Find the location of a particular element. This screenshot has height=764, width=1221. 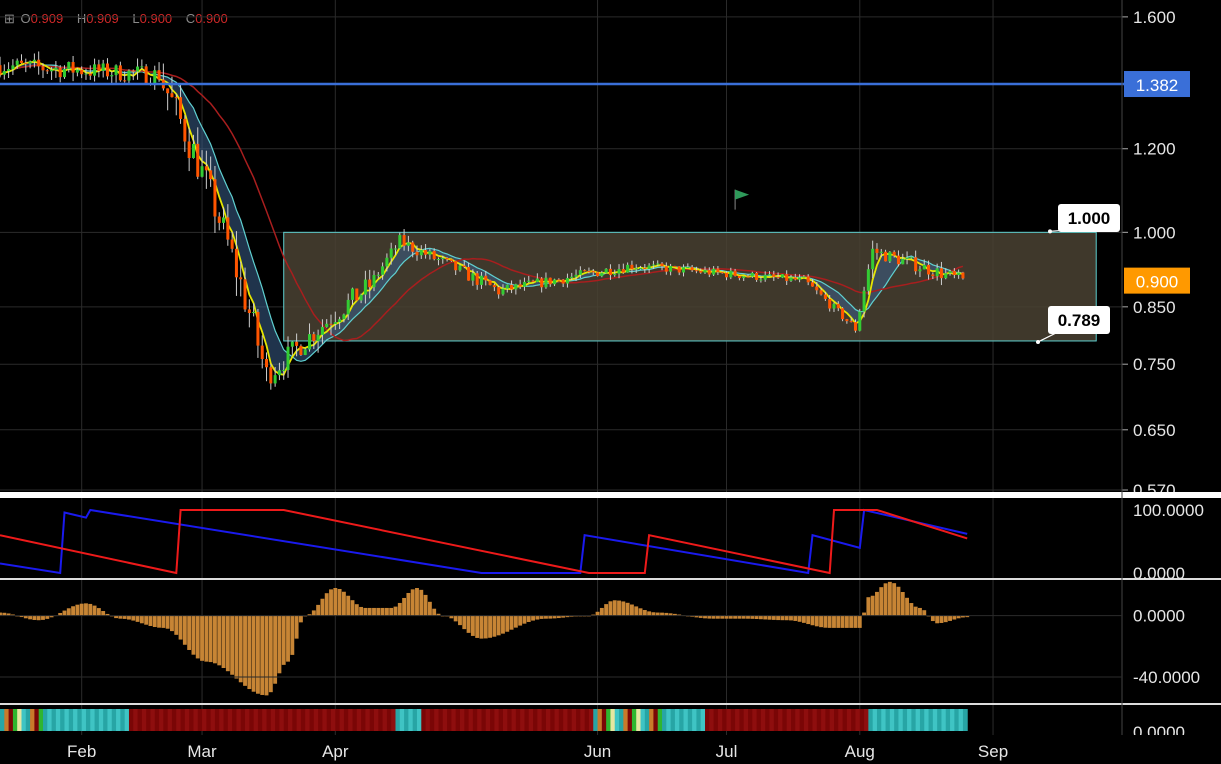

price-tag-bg is located at coordinates (1157, 280).